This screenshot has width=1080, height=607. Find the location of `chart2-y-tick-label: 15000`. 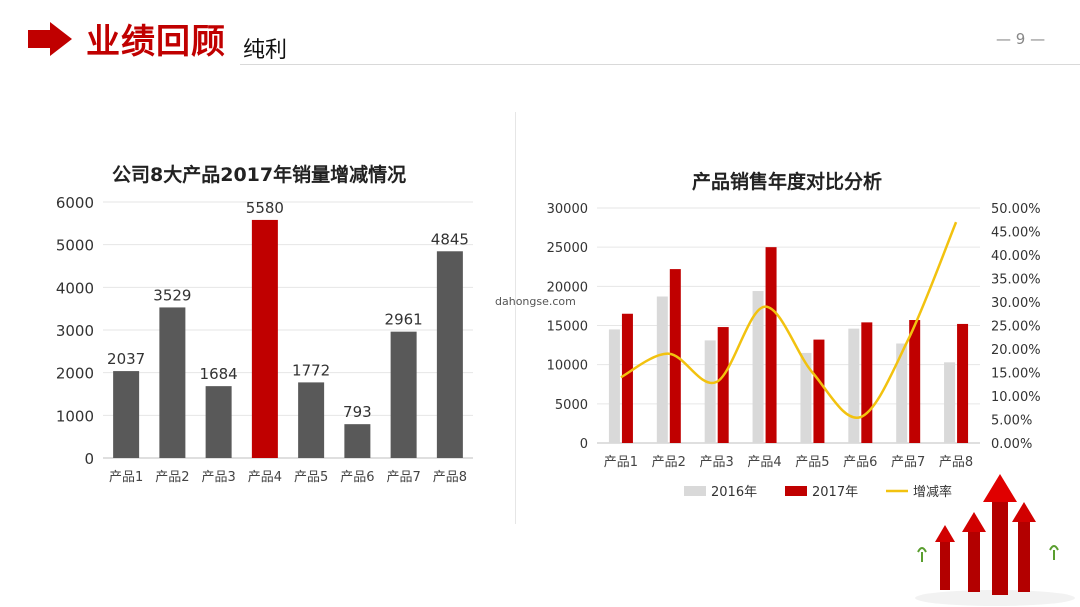

chart2-y-tick-label: 15000 is located at coordinates (567, 327).